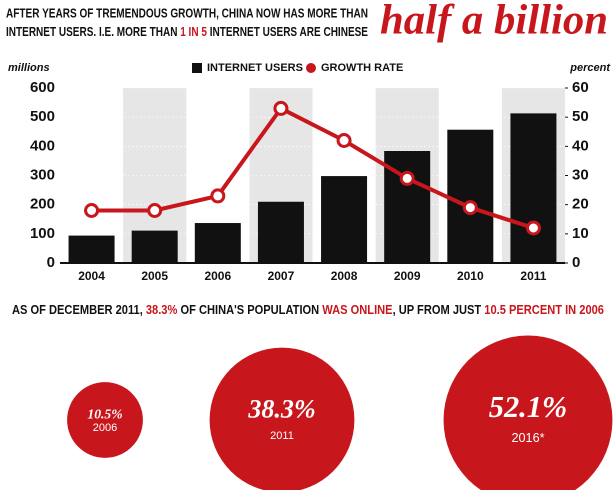 This screenshot has width=615, height=490. Describe the element at coordinates (362, 68) in the screenshot. I see `legend-label: GROWTH RATE` at that location.